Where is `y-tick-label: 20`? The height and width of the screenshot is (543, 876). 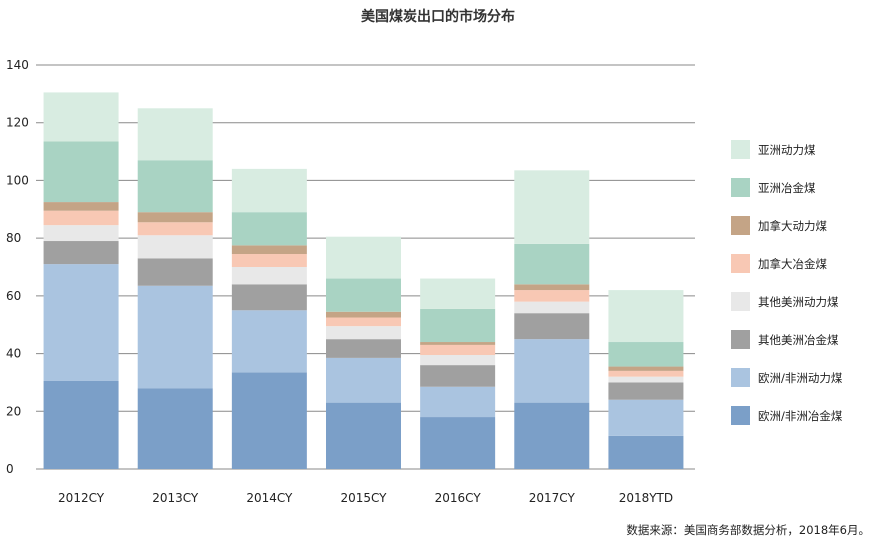 y-tick-label: 20 is located at coordinates (13, 411).